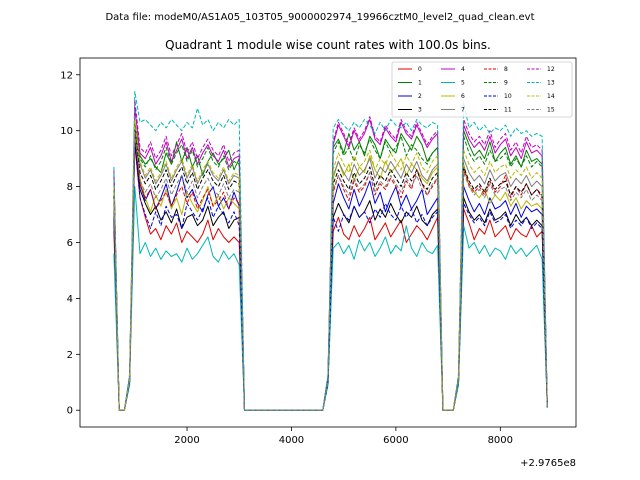 Image resolution: width=640 pixels, height=480 pixels. Describe the element at coordinates (70, 411) in the screenshot. I see `y-tick-label: 0` at that location.